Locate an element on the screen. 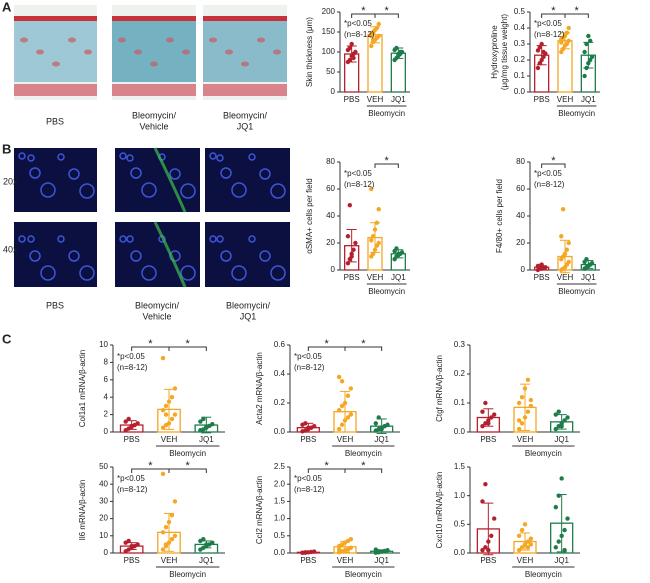 Image resolution: width=650 pixels, height=583 pixels. y-axis-label: Il6 mRNA/β-actin is located at coordinates (82, 510).